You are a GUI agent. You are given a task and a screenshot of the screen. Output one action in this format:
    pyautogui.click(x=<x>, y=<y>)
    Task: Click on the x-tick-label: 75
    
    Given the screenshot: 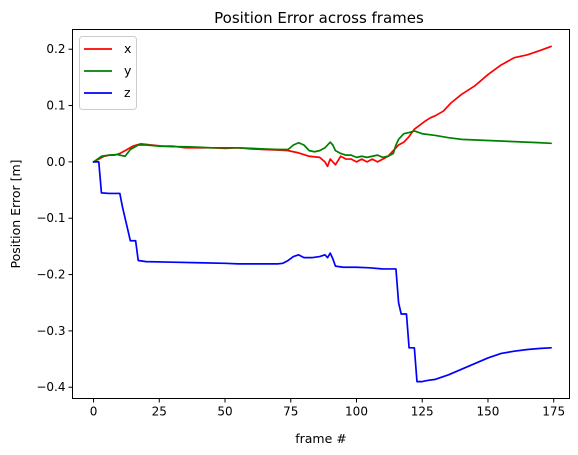 What is the action you would take?
    pyautogui.click(x=290, y=412)
    